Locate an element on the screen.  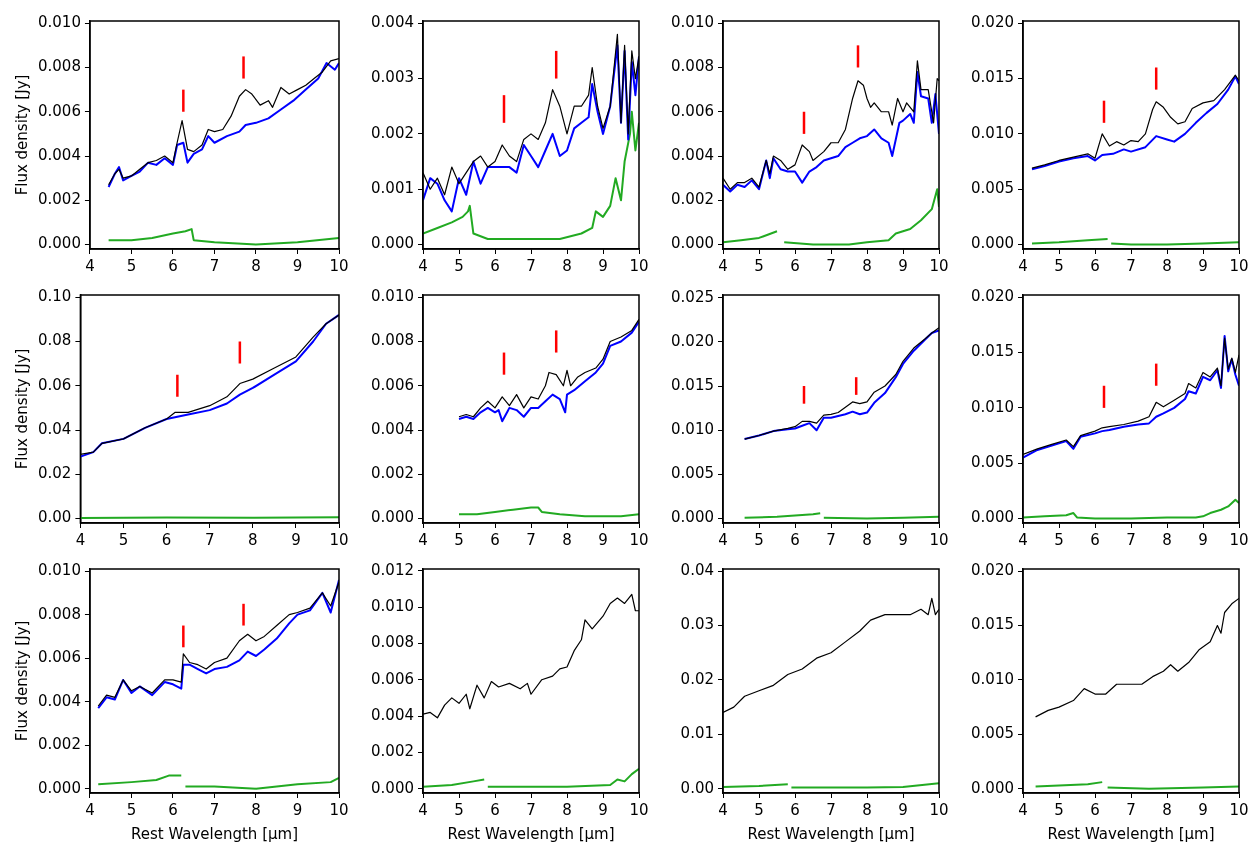
y-tick-label: 0.08 is located at coordinates (54, 340).